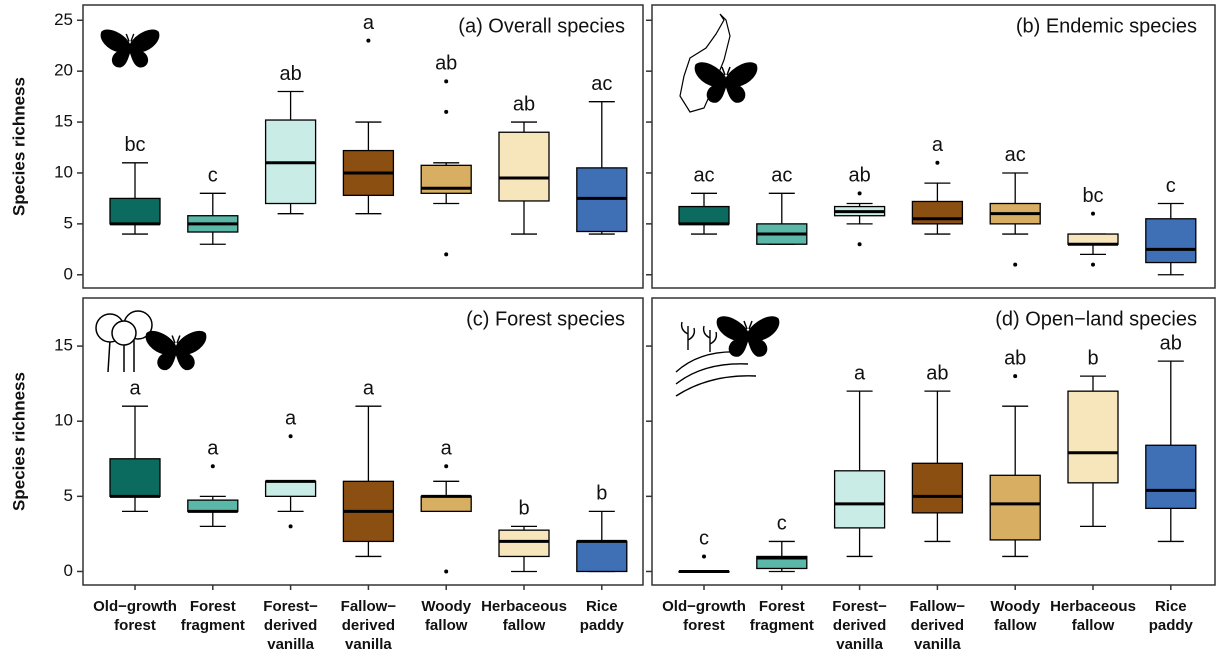 This screenshot has width=1218, height=652. Describe the element at coordinates (602, 616) in the screenshot. I see `x-tick-label: Rice paddy` at that location.